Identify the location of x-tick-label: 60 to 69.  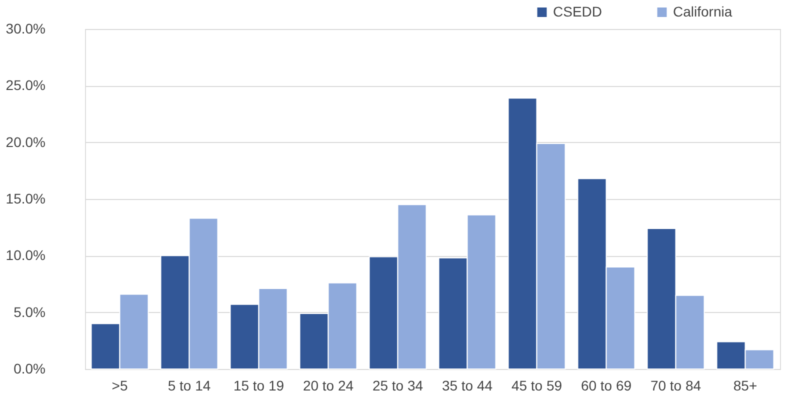
(606, 386).